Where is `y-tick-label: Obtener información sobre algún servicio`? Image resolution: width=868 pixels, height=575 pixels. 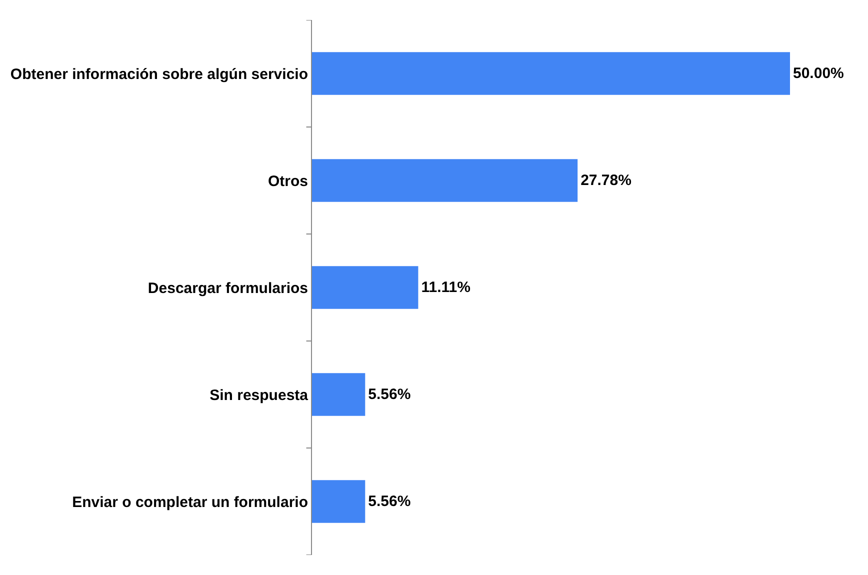
y-tick-label: Obtener información sobre algún servicio is located at coordinates (159, 74).